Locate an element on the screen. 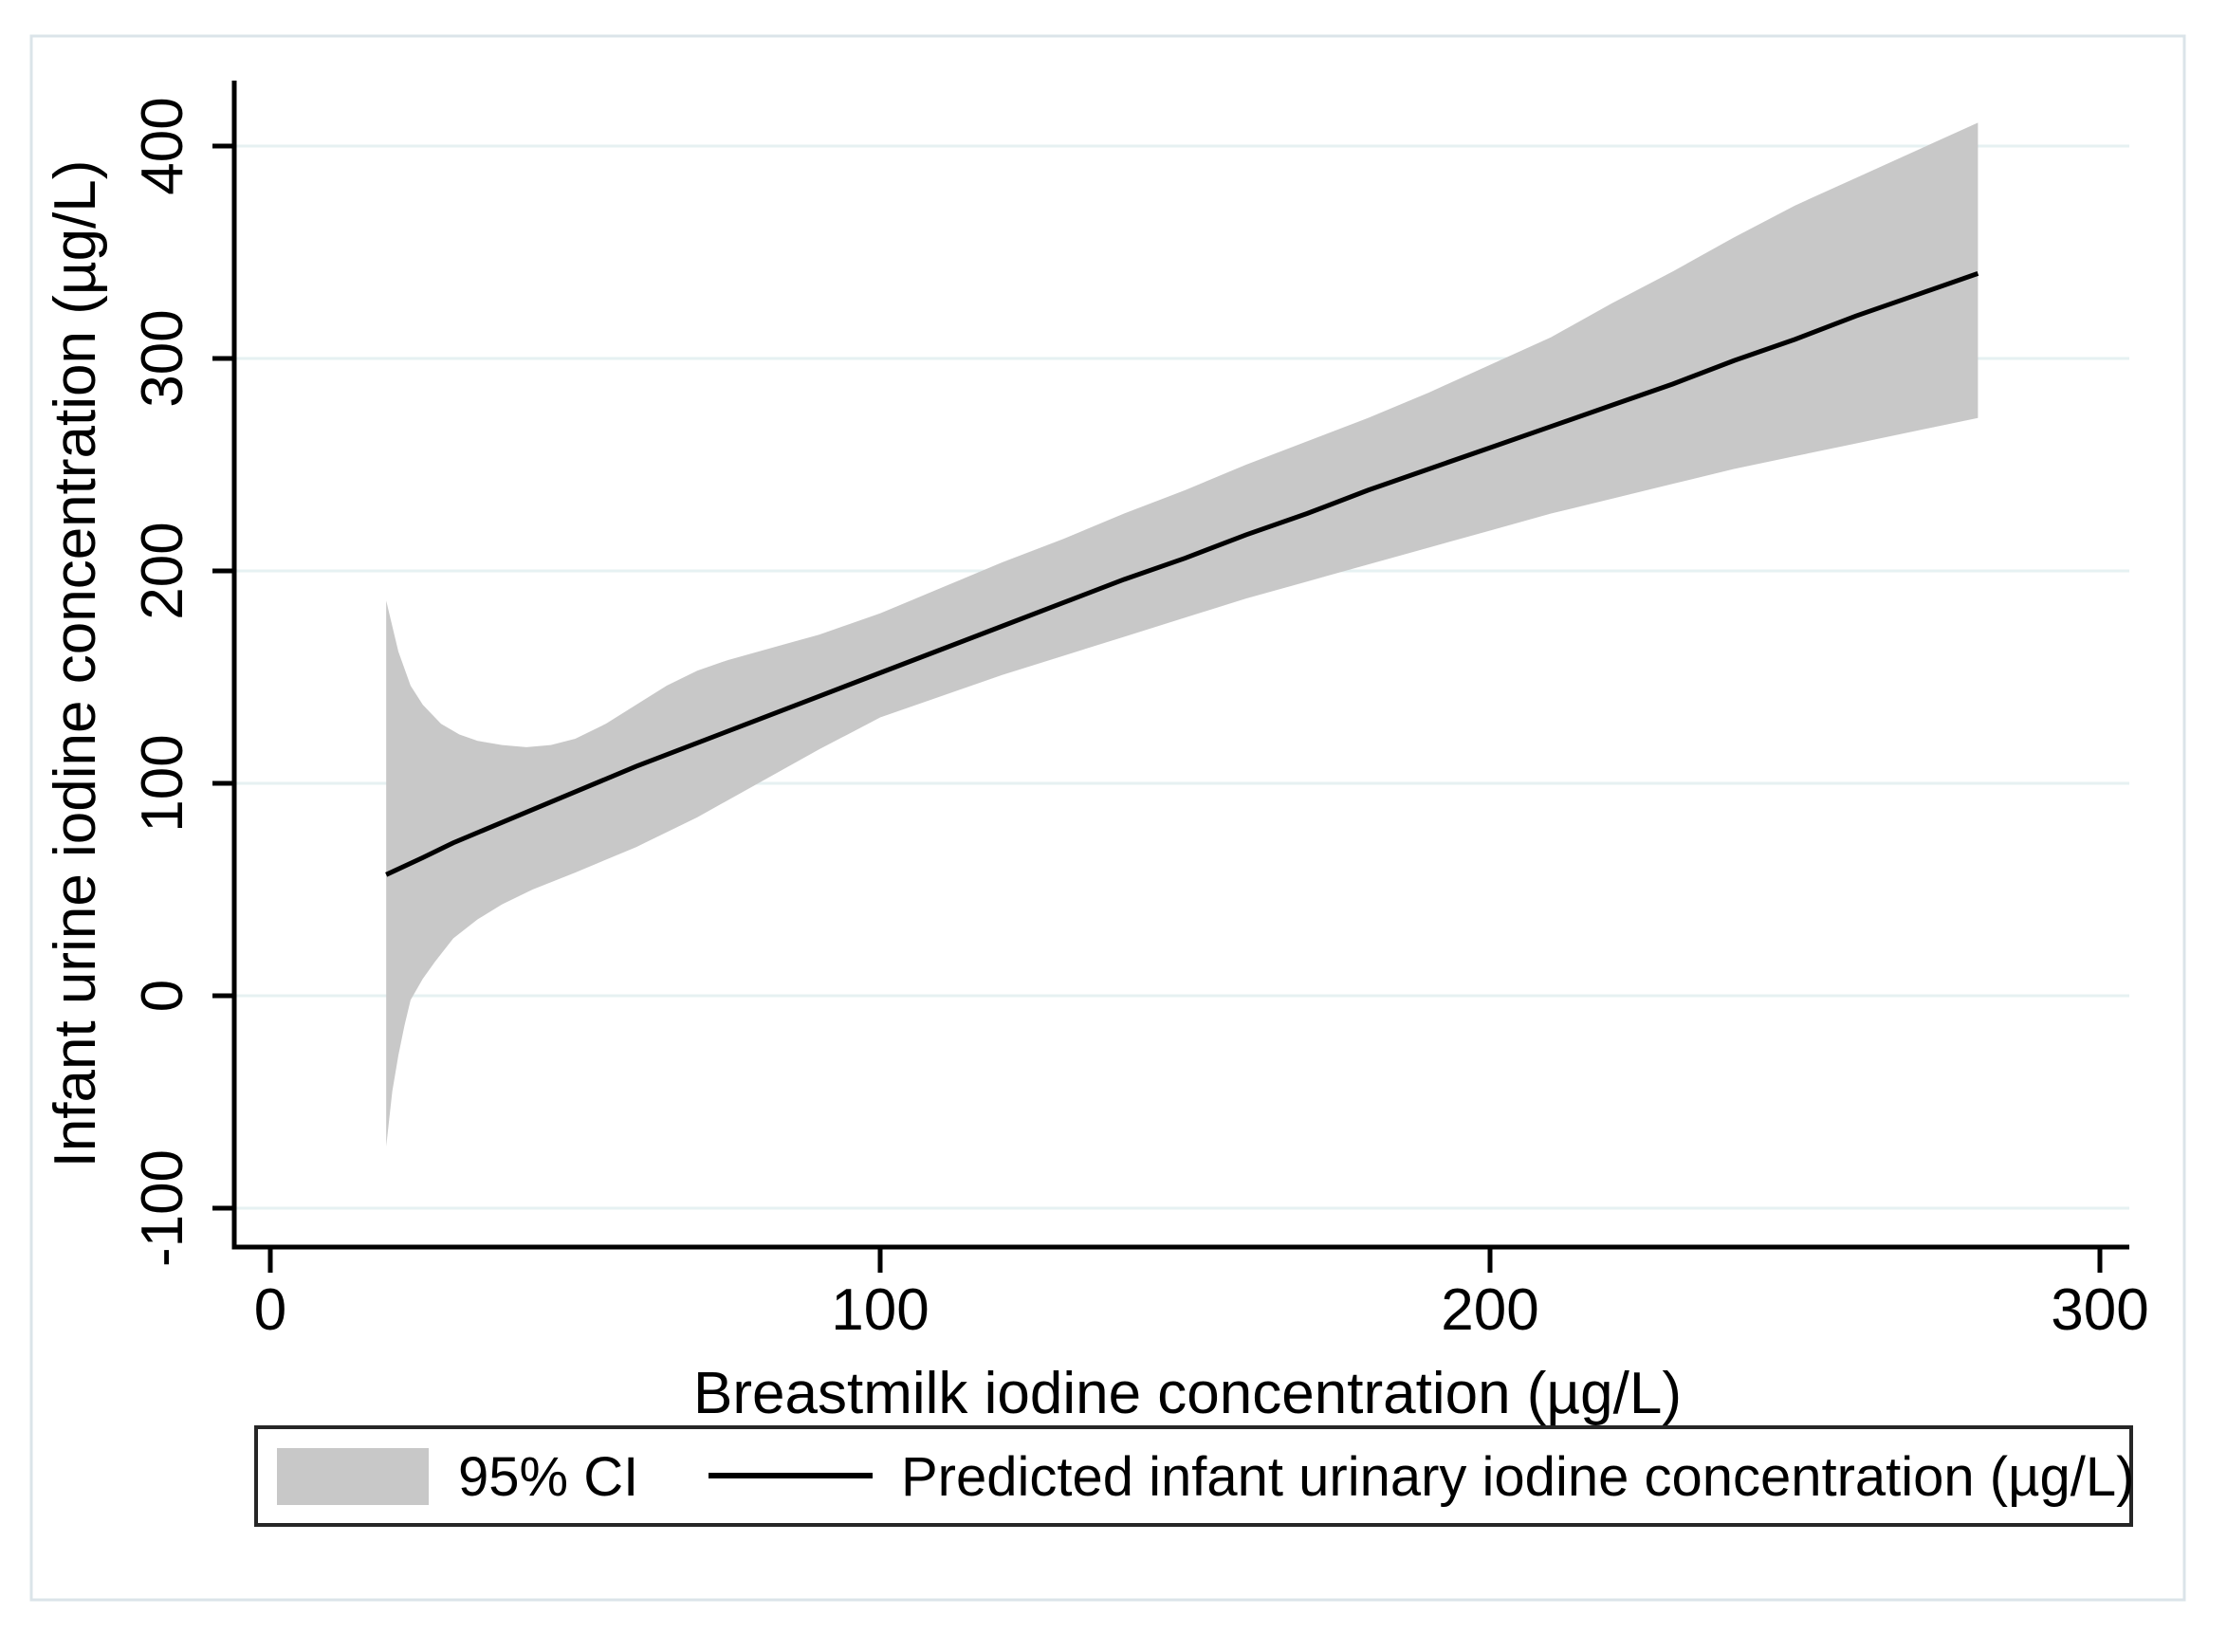  x-tick-label: 200 is located at coordinates (1489, 1310).